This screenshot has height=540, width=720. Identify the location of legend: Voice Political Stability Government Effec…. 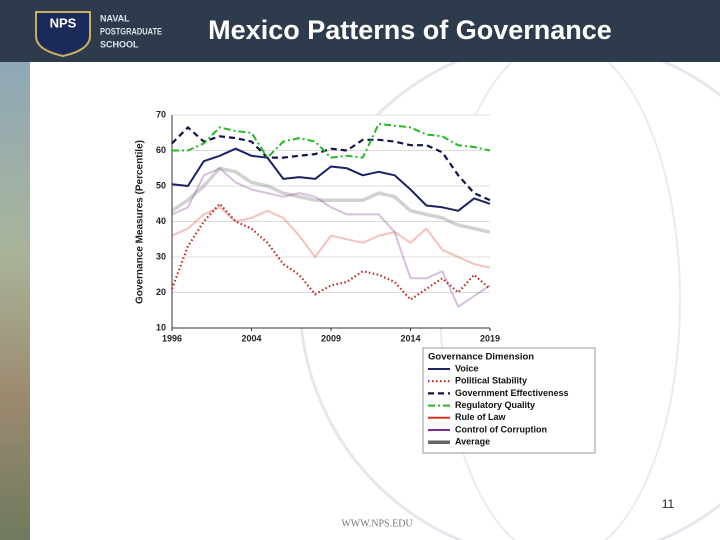
(498, 405).